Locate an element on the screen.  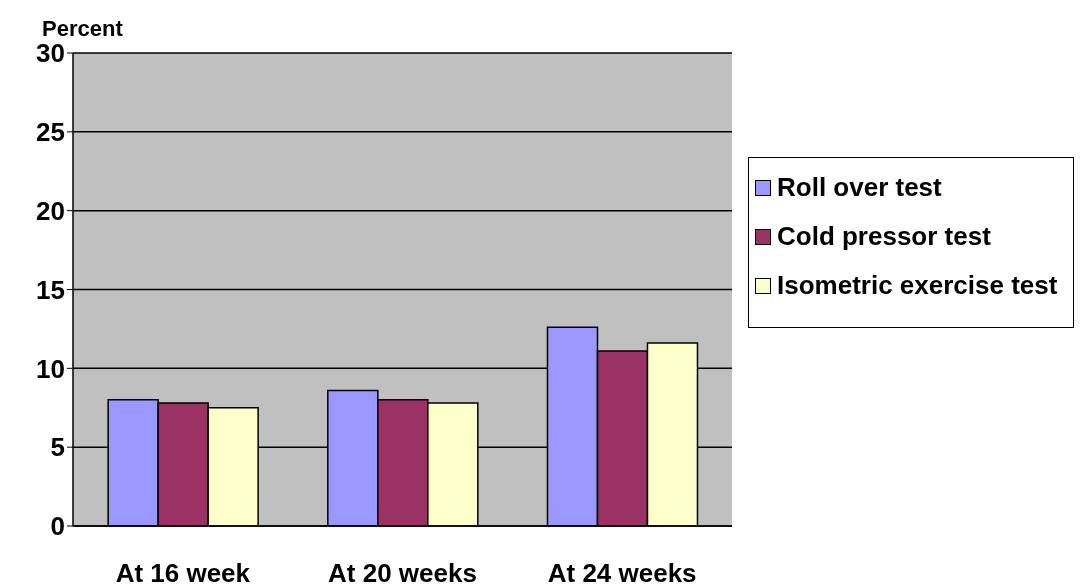
y-tick-label: 5 is located at coordinates (57, 447).